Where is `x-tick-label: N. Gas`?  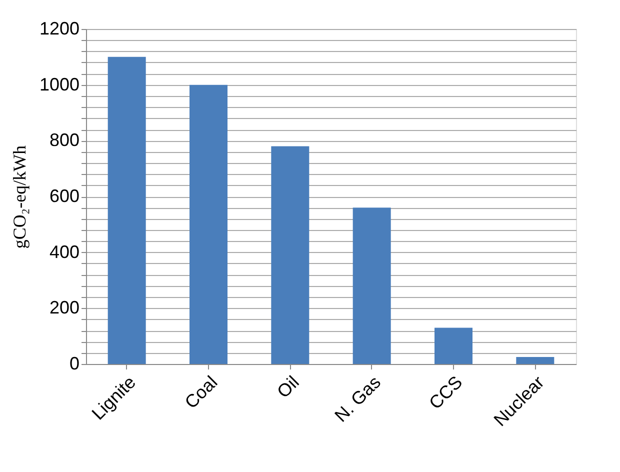 x-tick-label: N. Gas is located at coordinates (357, 399).